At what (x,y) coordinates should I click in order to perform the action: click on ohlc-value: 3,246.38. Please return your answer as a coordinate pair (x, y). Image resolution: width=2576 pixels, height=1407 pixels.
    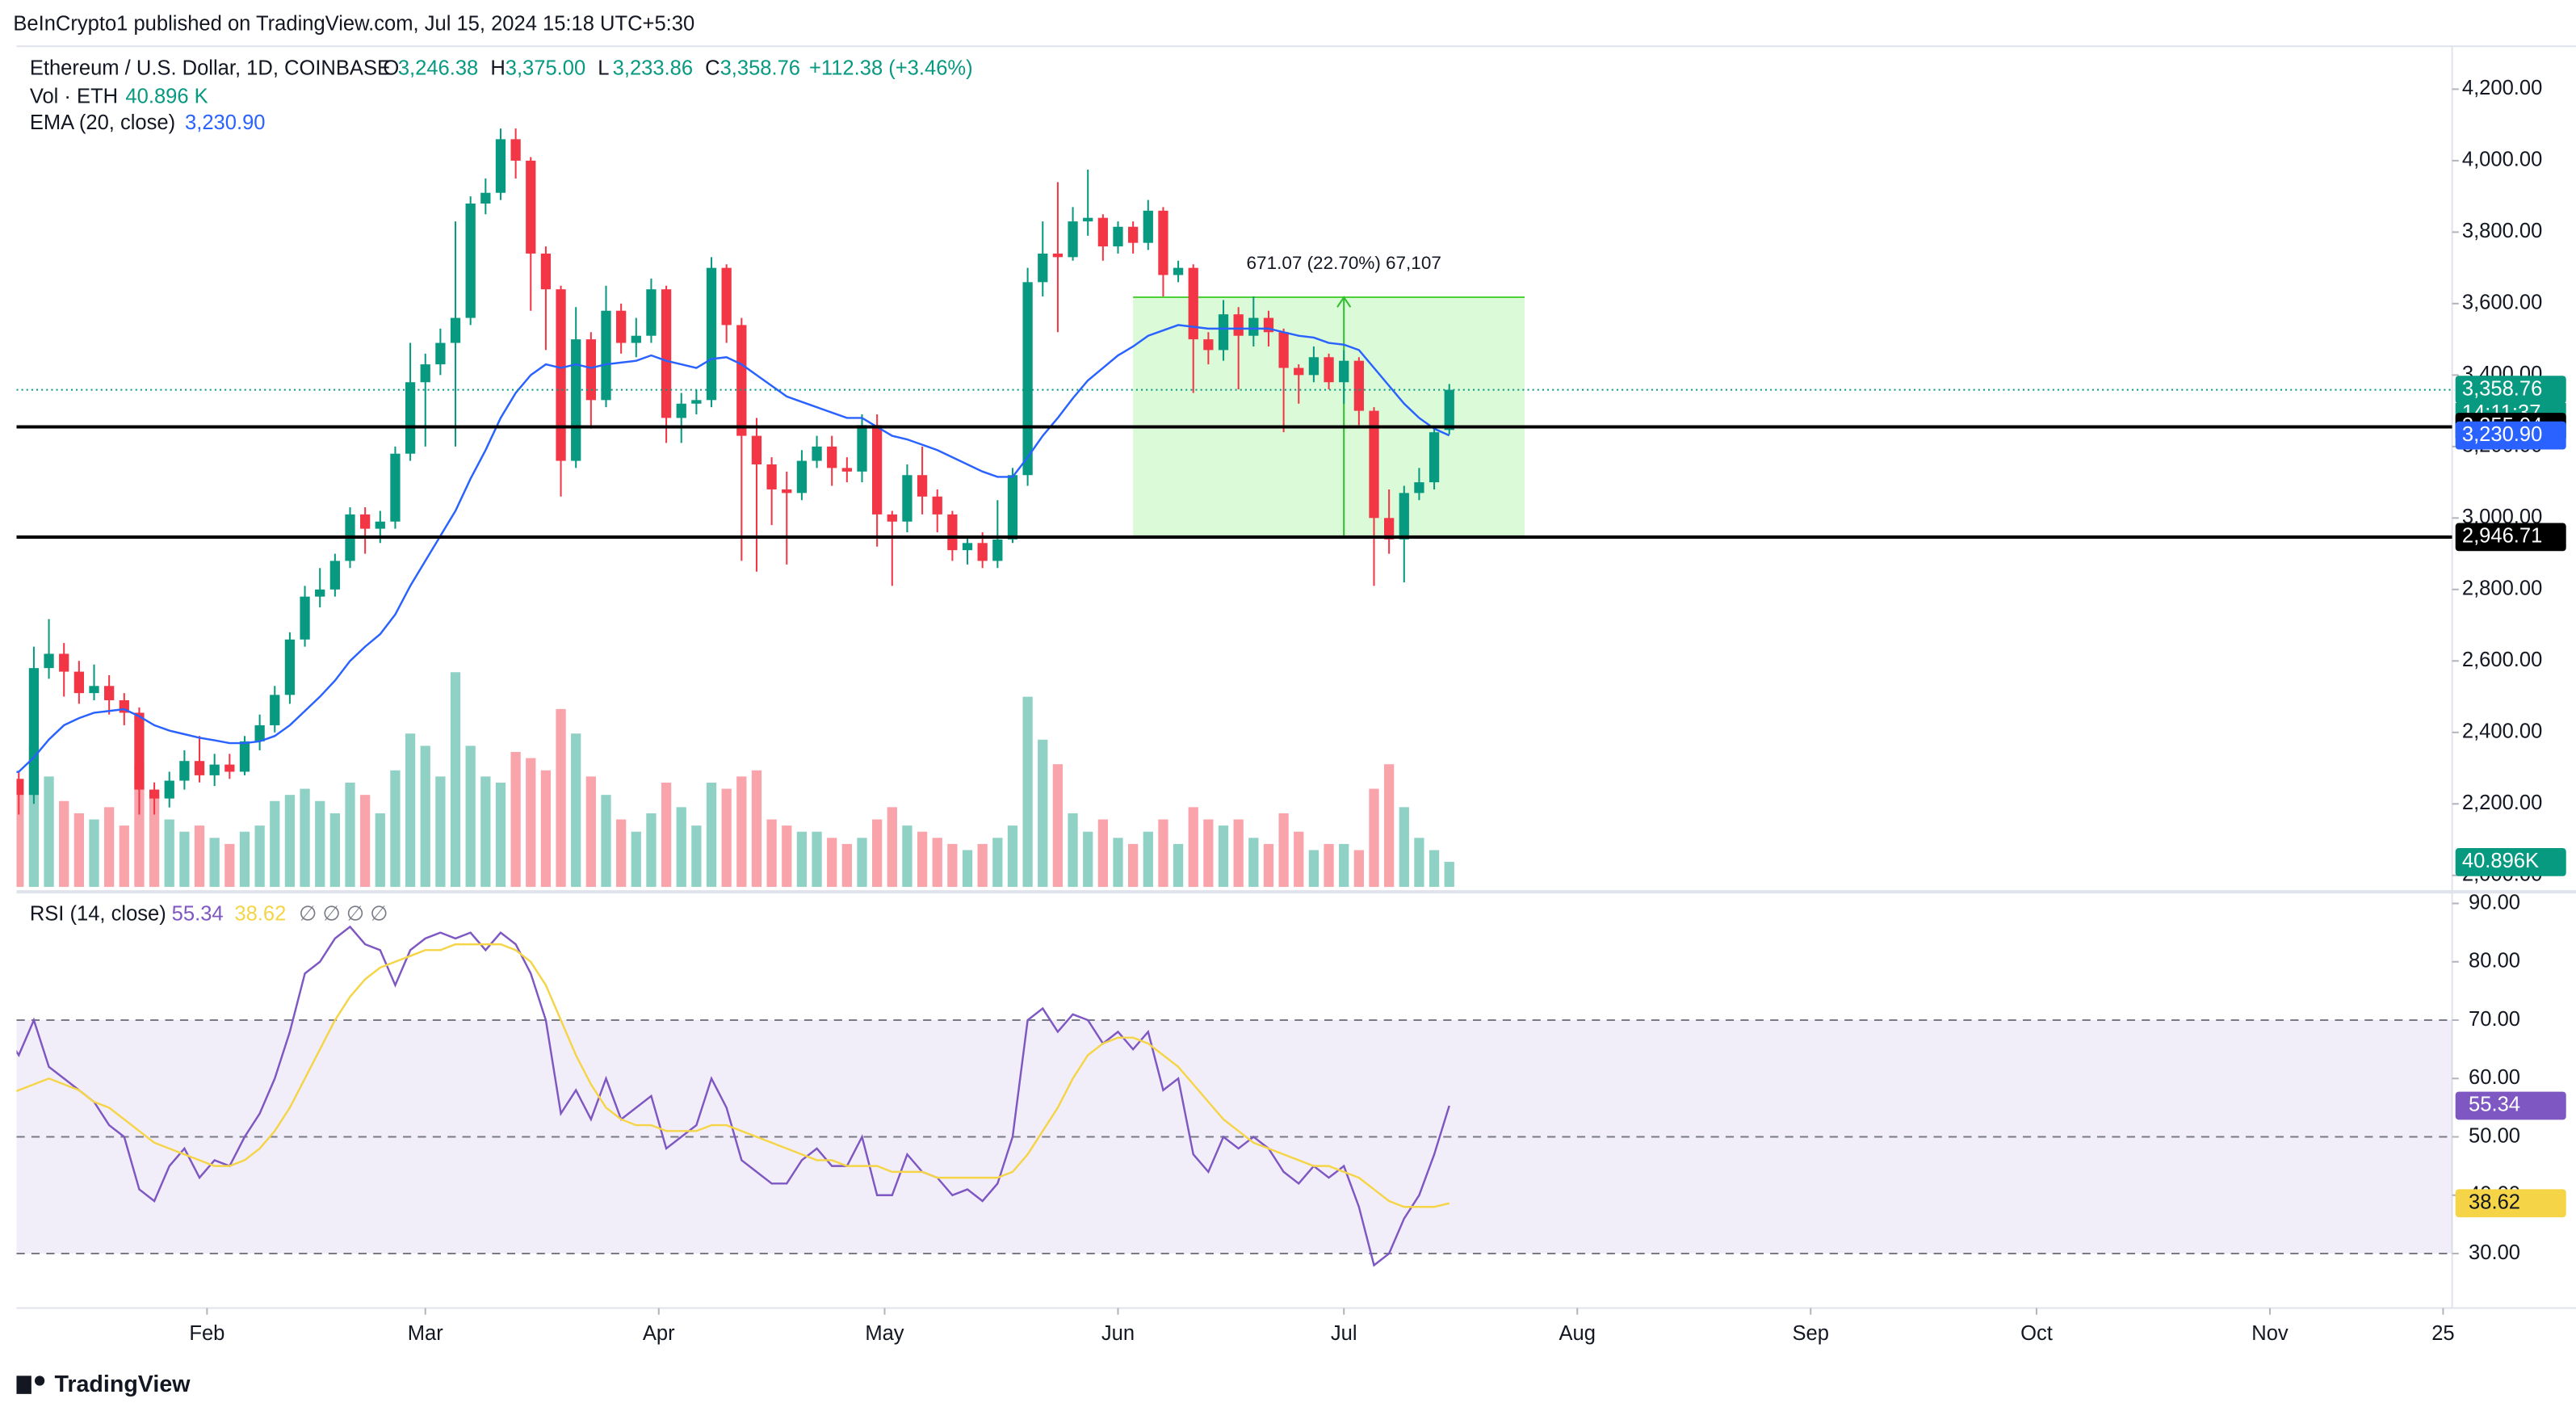
    Looking at the image, I should click on (438, 68).